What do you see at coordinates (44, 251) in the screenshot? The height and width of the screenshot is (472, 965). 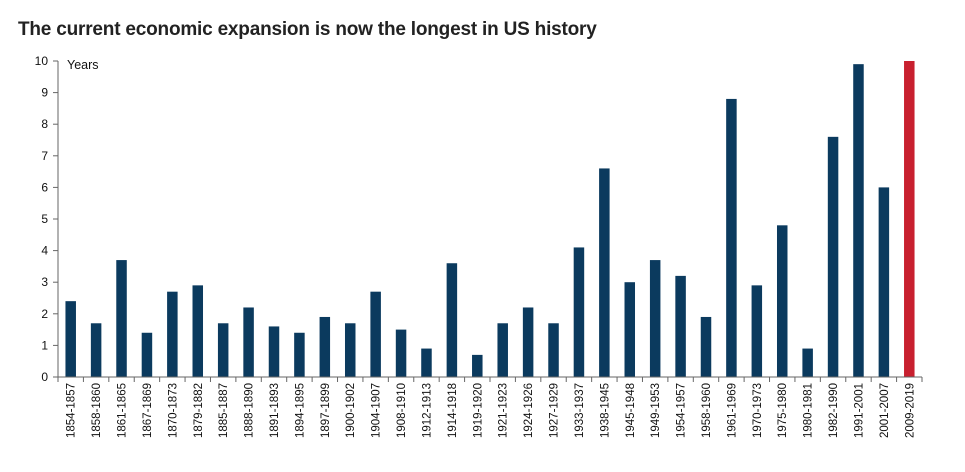 I see `y-tick-label: 4` at bounding box center [44, 251].